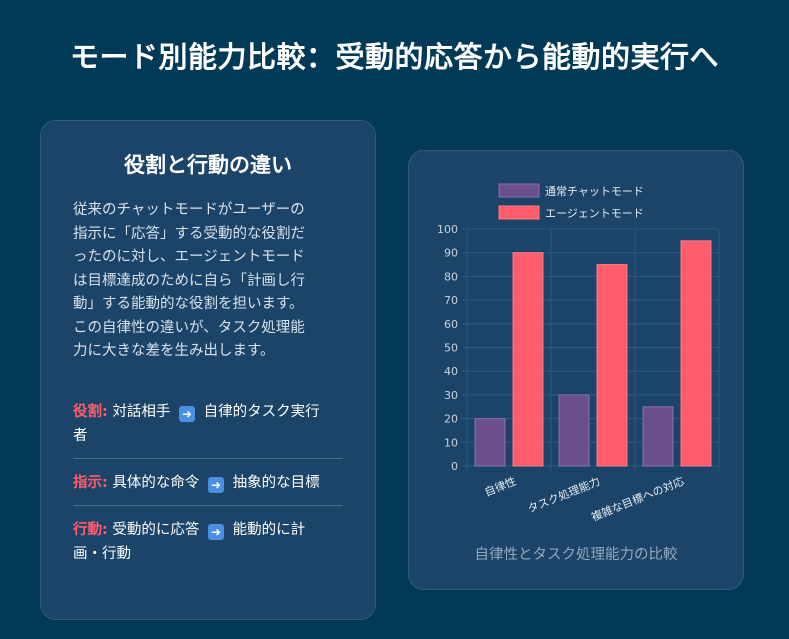  I want to click on item-from: 具体的な命令, so click(156, 482).